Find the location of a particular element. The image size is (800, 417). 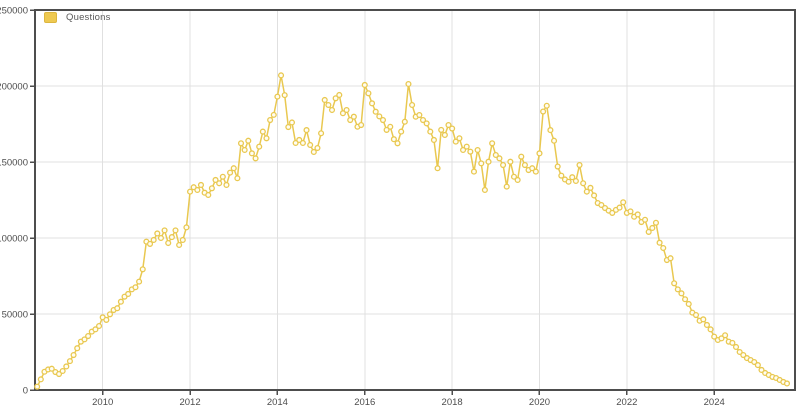

legend-item-questions: Questions is located at coordinates (77, 17).